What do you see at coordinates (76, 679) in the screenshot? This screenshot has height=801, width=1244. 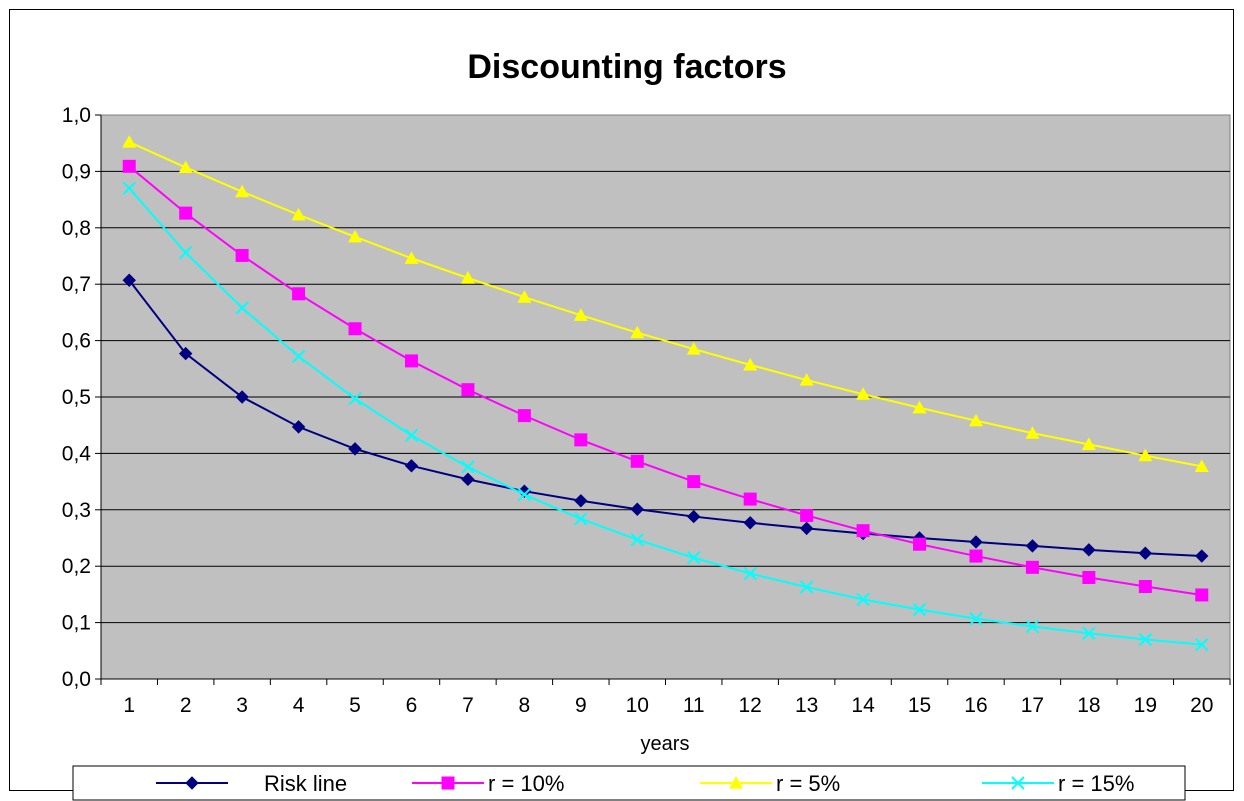 I see `y-tick-label: 0,0` at bounding box center [76, 679].